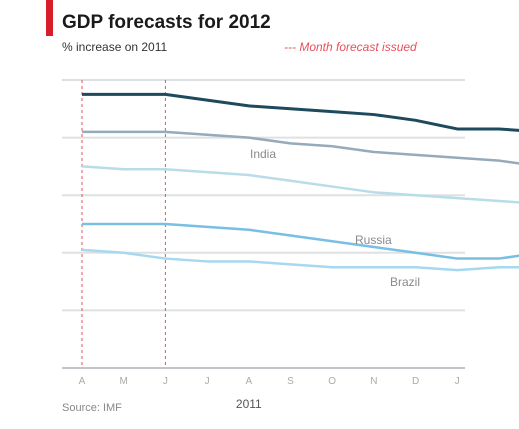 The width and height of the screenshot is (519, 429). Describe the element at coordinates (332, 381) in the screenshot. I see `x-tick-label: O` at that location.